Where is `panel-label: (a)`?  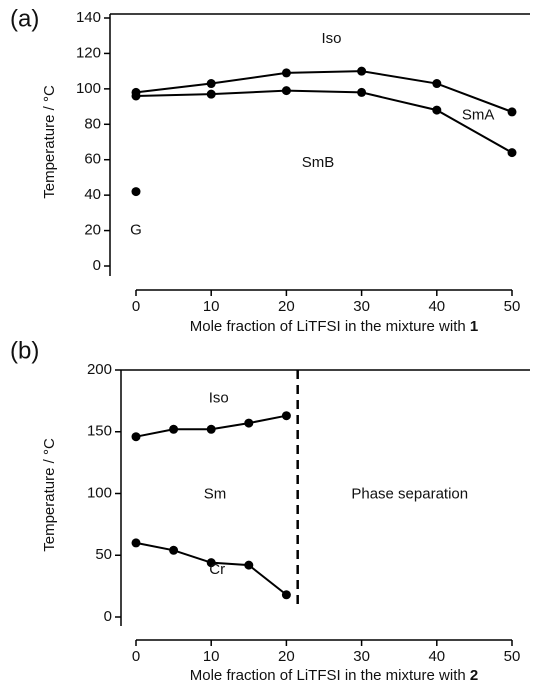
panel-label: (a) is located at coordinates (24, 18).